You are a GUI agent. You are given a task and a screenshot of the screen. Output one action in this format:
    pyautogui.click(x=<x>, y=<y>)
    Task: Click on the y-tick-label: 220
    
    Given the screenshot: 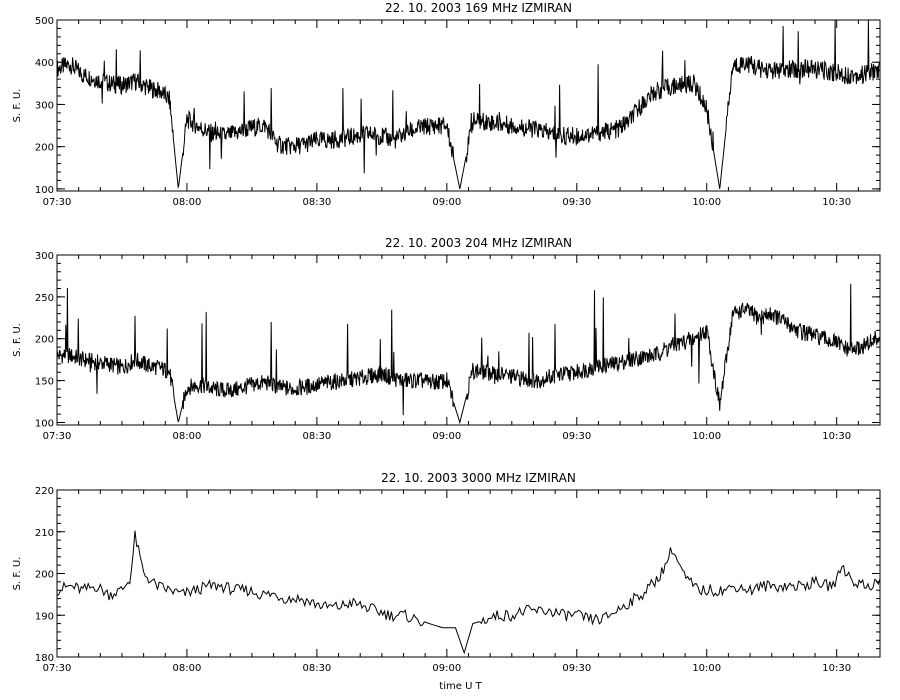 What is the action you would take?
    pyautogui.click(x=44, y=491)
    